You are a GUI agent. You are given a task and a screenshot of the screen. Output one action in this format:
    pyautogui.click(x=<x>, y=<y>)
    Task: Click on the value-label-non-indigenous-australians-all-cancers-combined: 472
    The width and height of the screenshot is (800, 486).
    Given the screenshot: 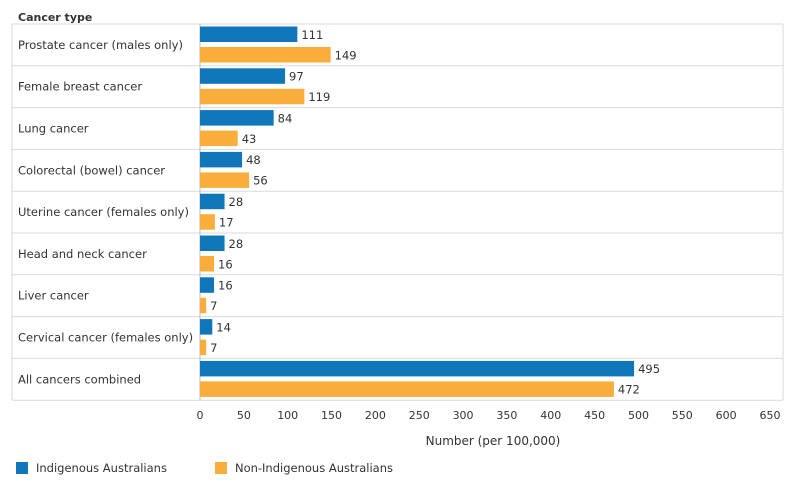 What is the action you would take?
    pyautogui.click(x=629, y=390)
    